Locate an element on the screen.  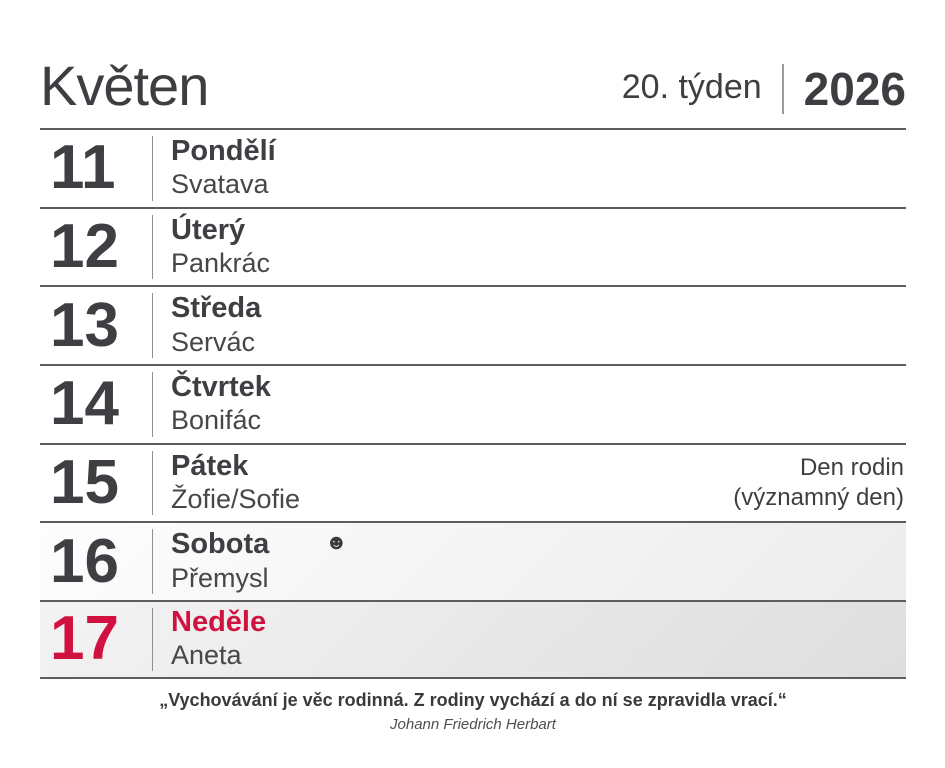
nameday-label: Přemysl is located at coordinates (220, 577).